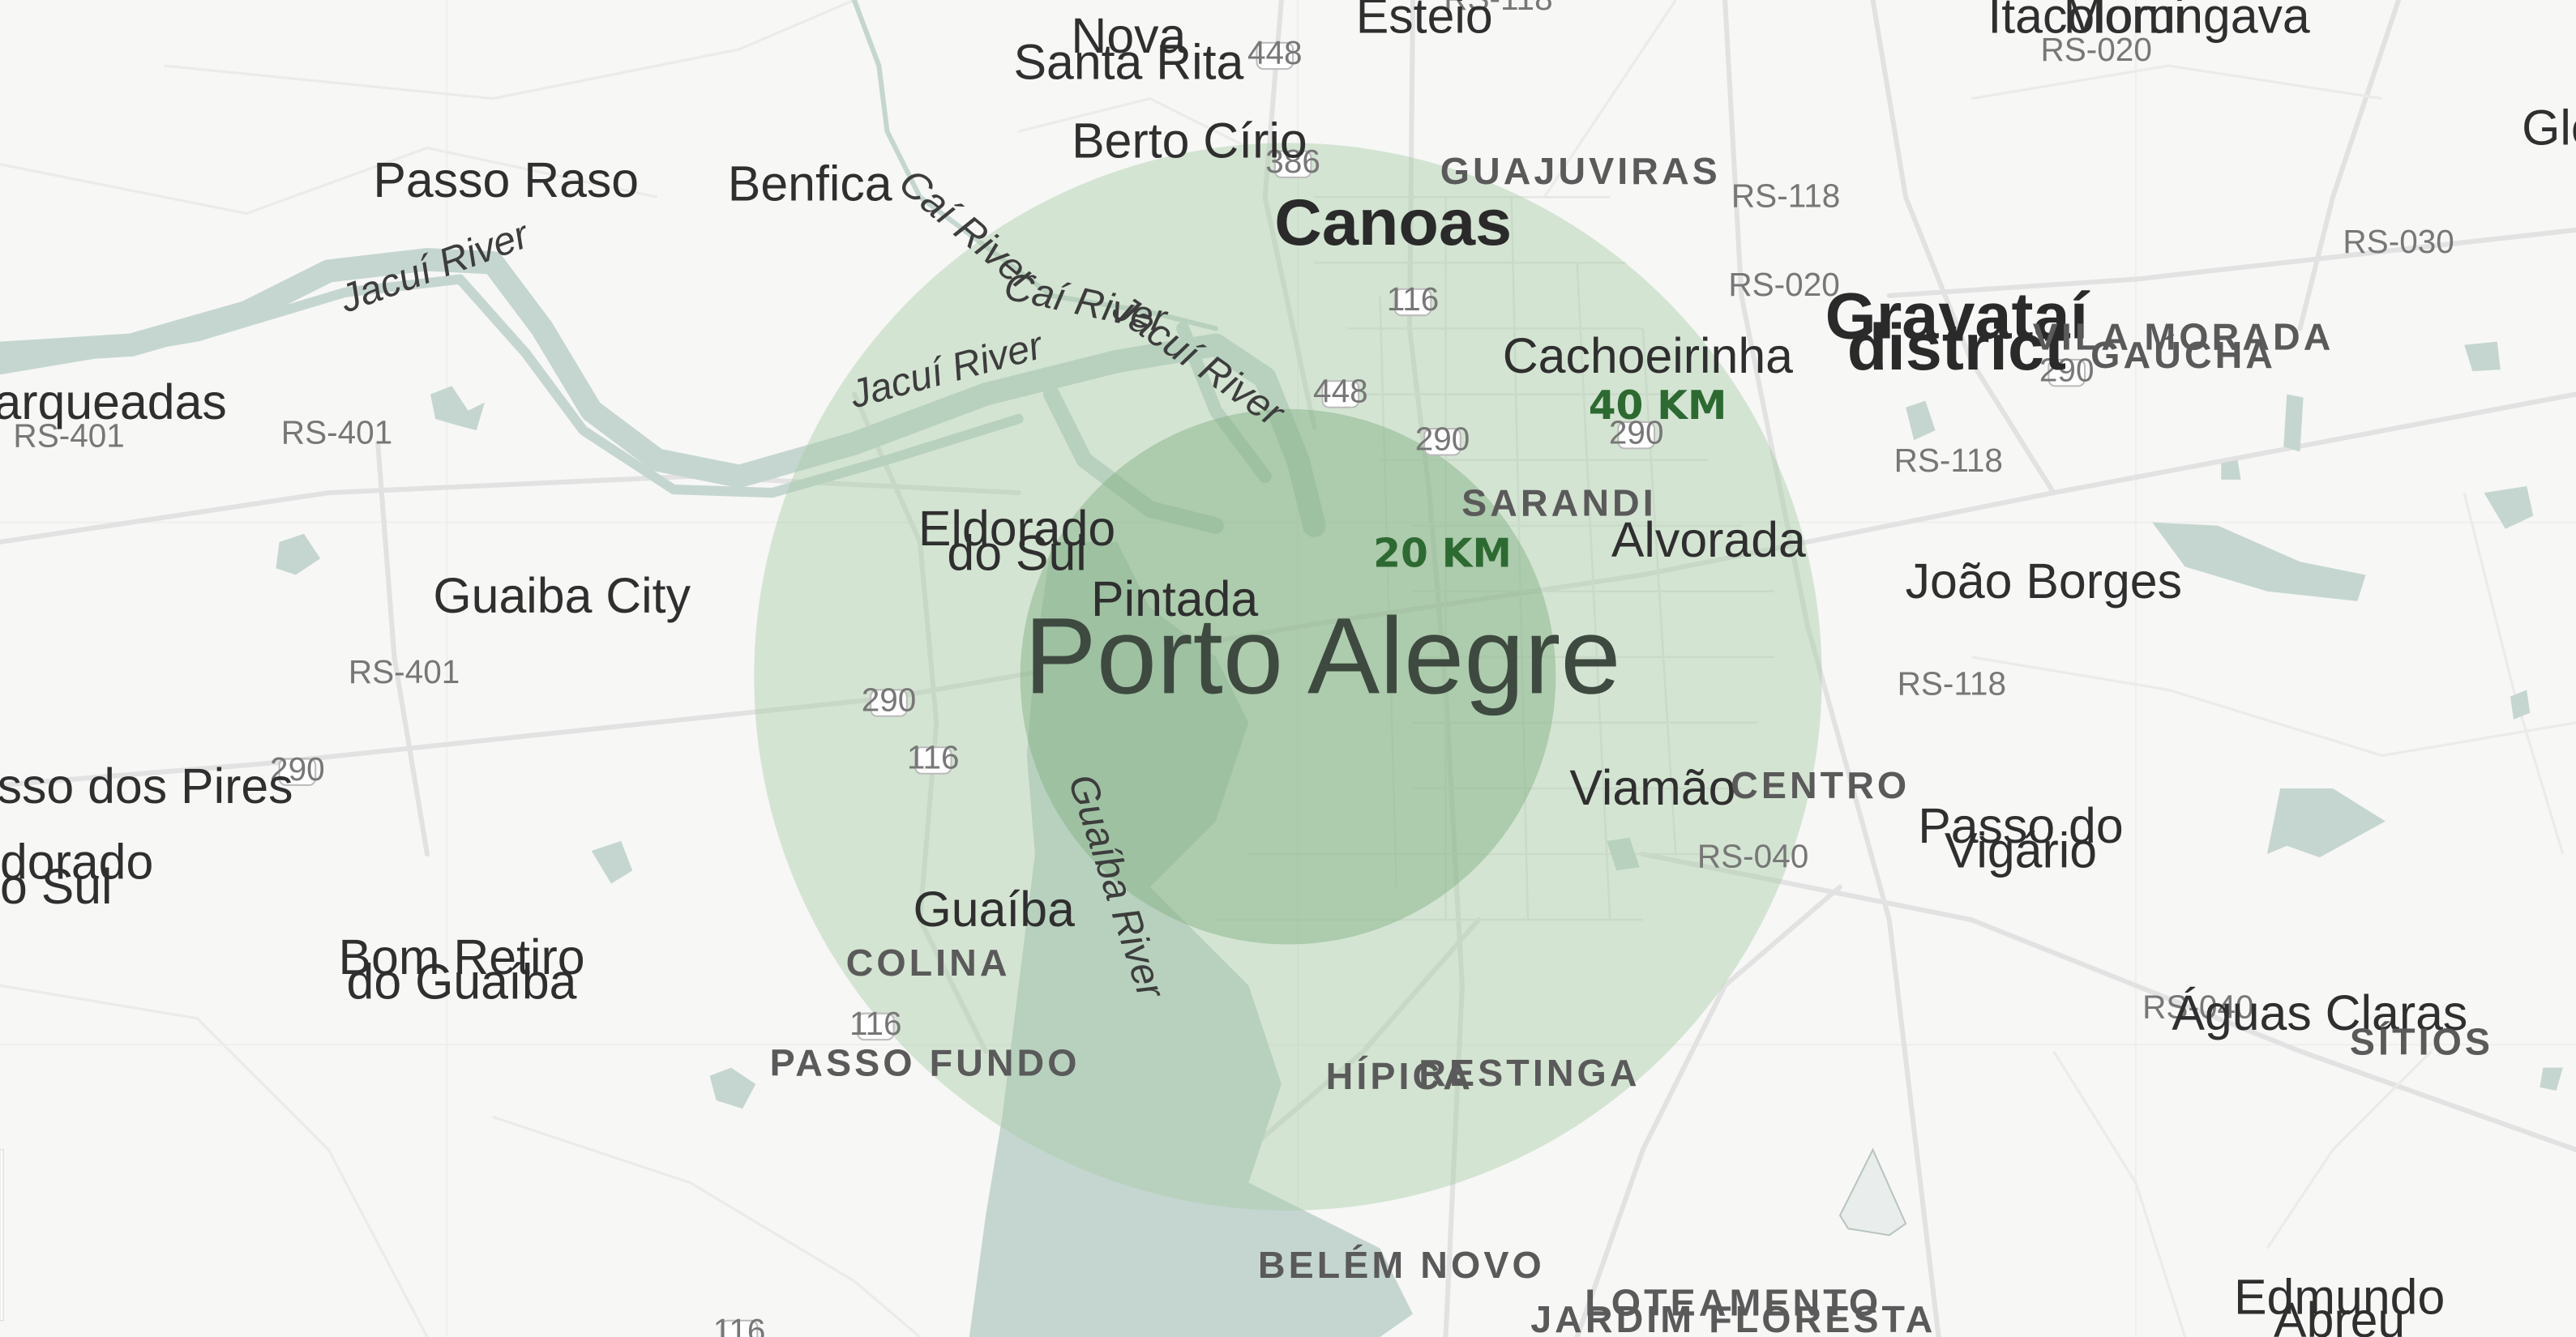  Describe the element at coordinates (1322, 656) in the screenshot. I see `center-city-label: Porto Alegre` at that location.